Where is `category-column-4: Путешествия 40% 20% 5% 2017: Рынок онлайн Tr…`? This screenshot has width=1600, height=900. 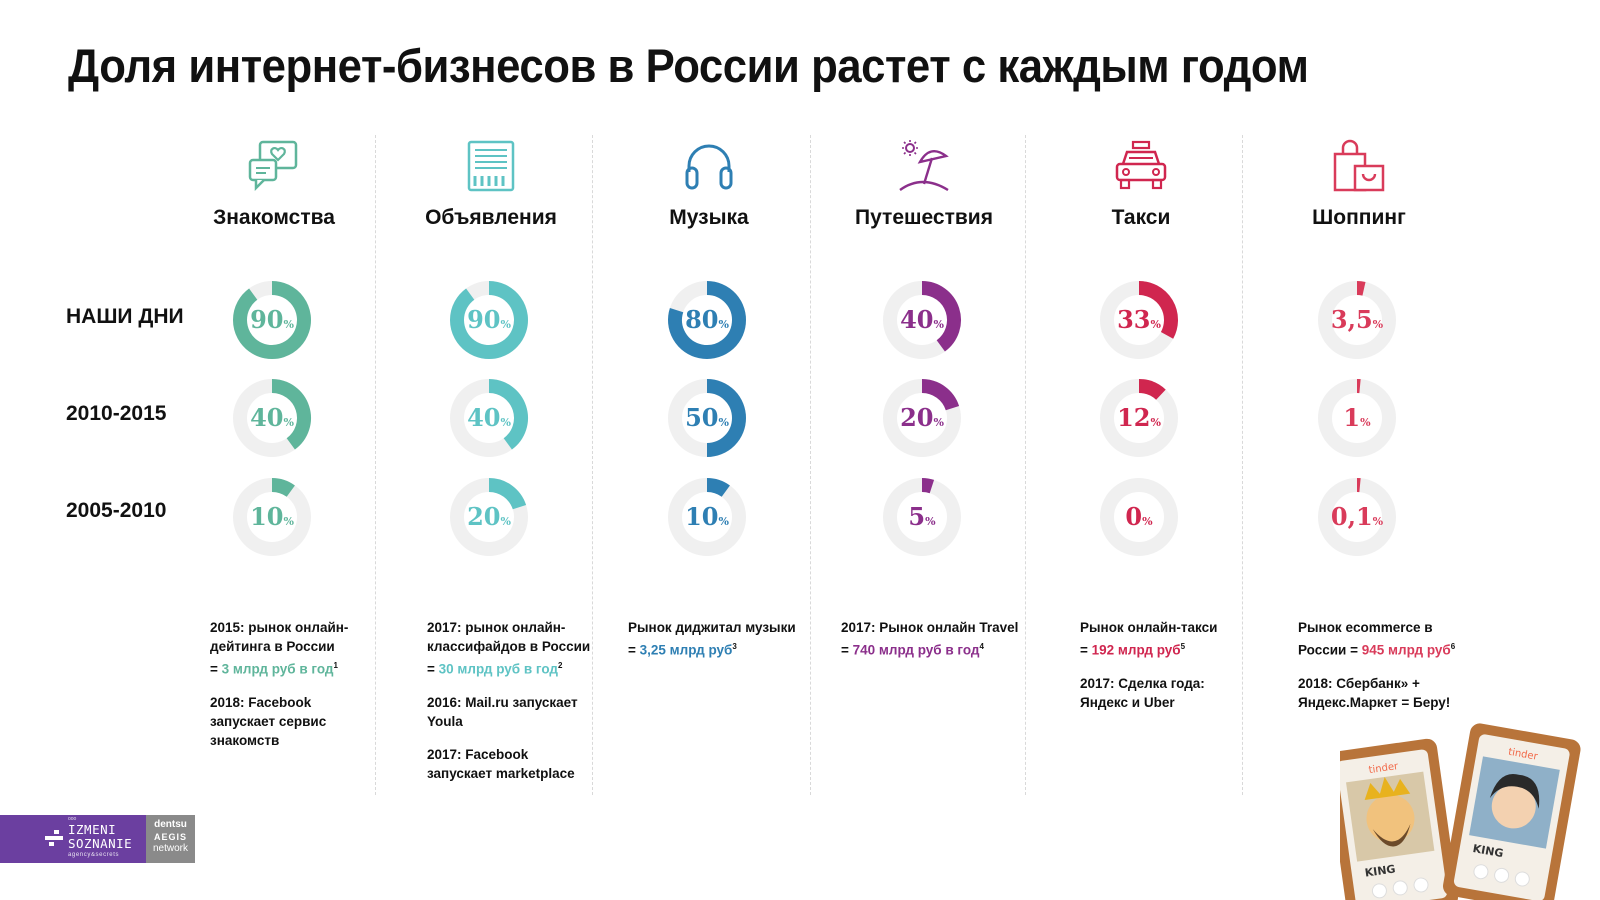
category-column-4: Путешествия 40% 20% 5% 2017: Рынок онлайн Tr… is located at coordinates (924, 466).